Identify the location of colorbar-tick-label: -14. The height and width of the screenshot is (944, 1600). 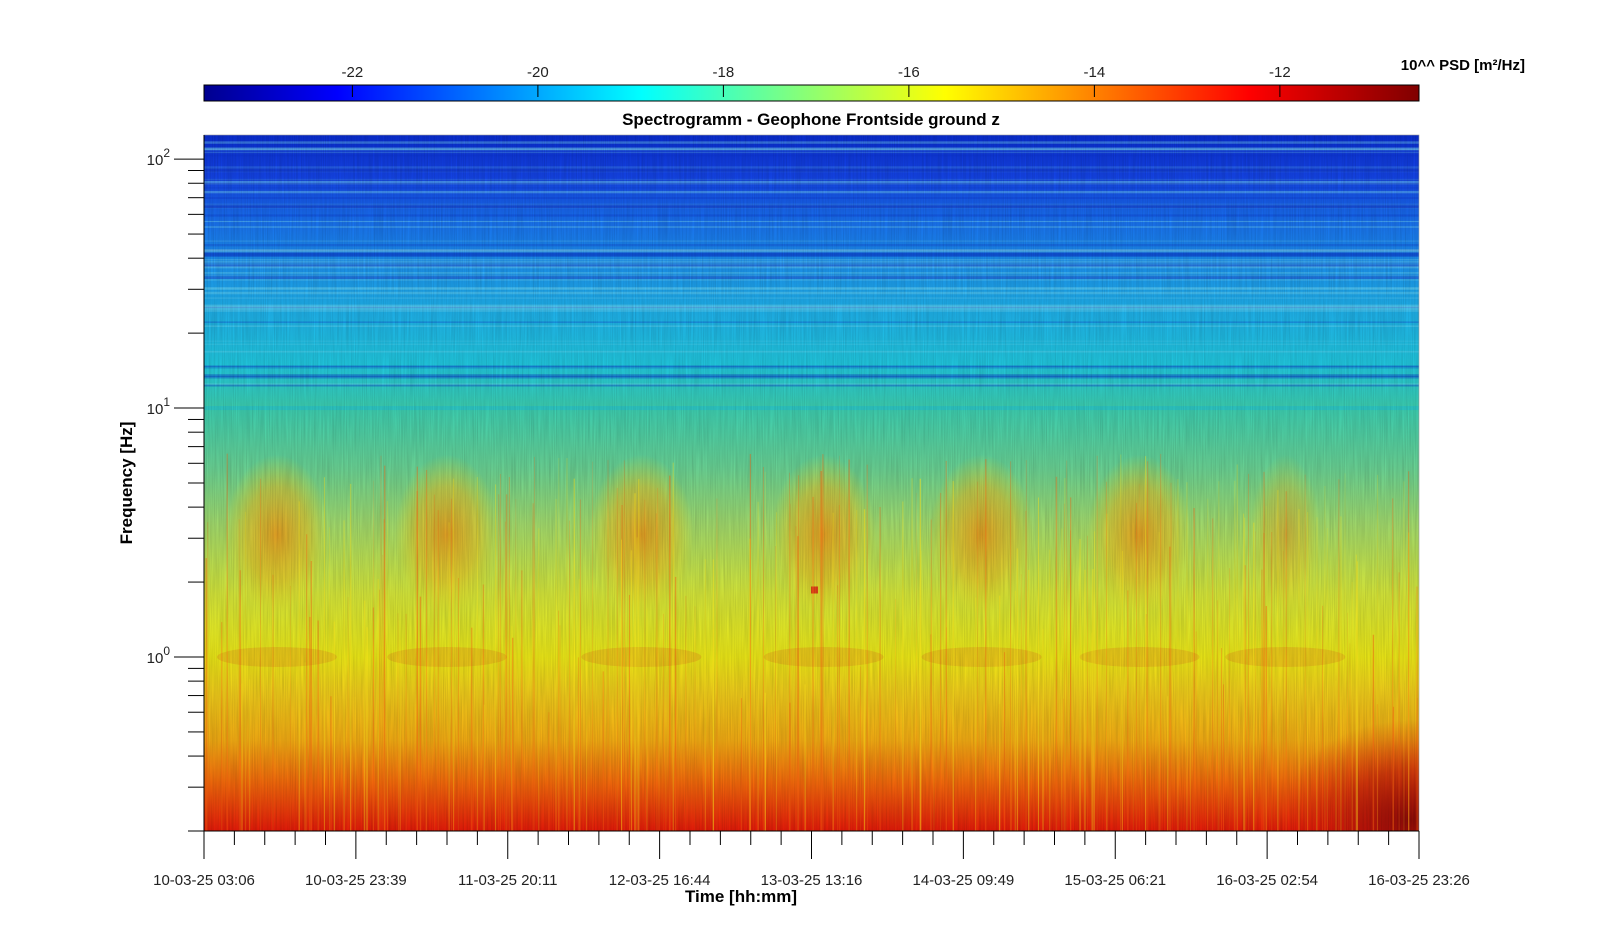
(1095, 72).